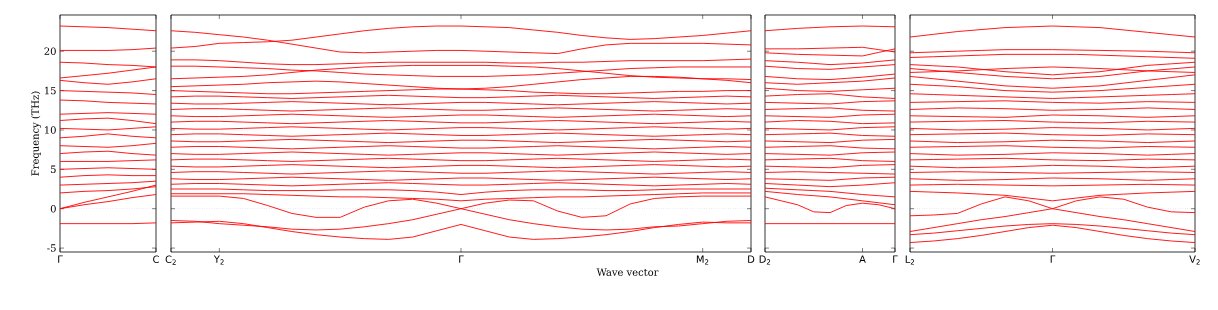 This screenshot has height=310, width=1218. Describe the element at coordinates (53, 169) in the screenshot. I see `y-tick-label: 5` at that location.